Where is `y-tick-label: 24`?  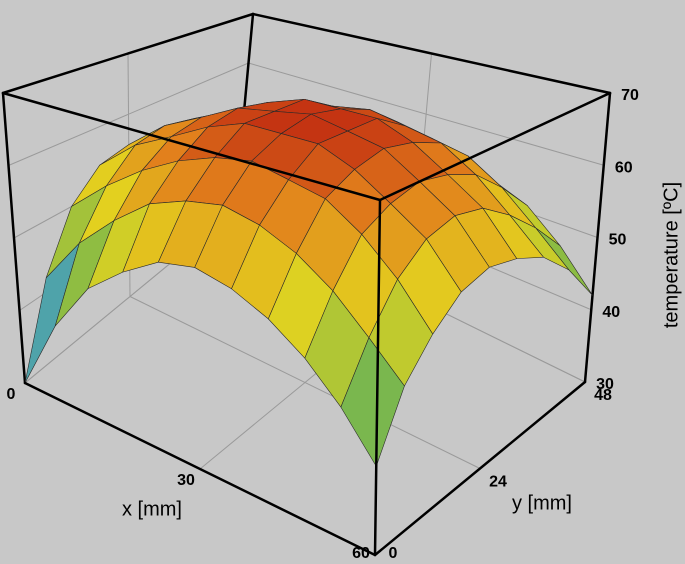
y-tick-label: 24 is located at coordinates (498, 482).